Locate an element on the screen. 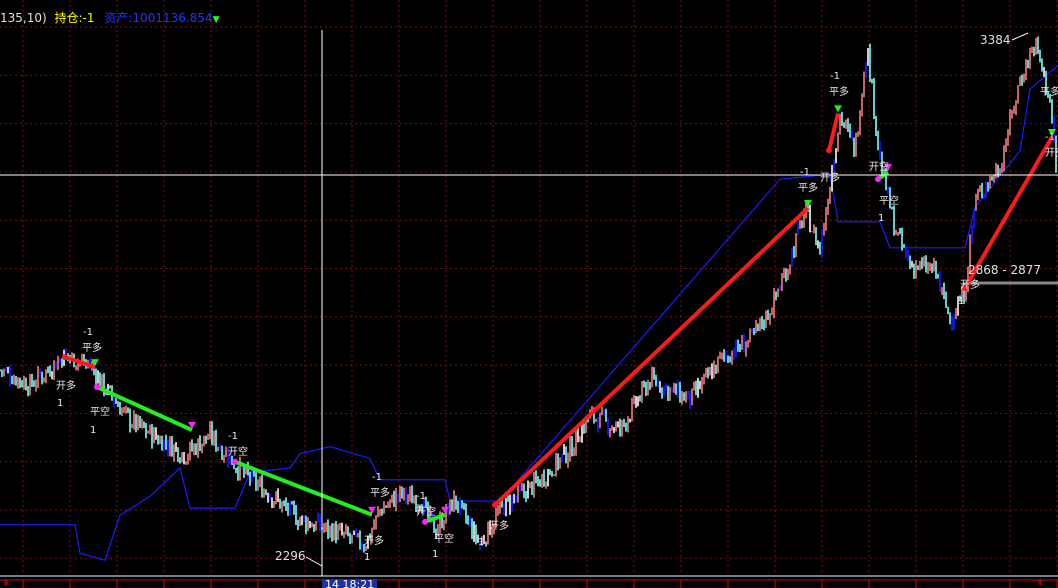  position-text: 持仓:-1 is located at coordinates (74, 18).